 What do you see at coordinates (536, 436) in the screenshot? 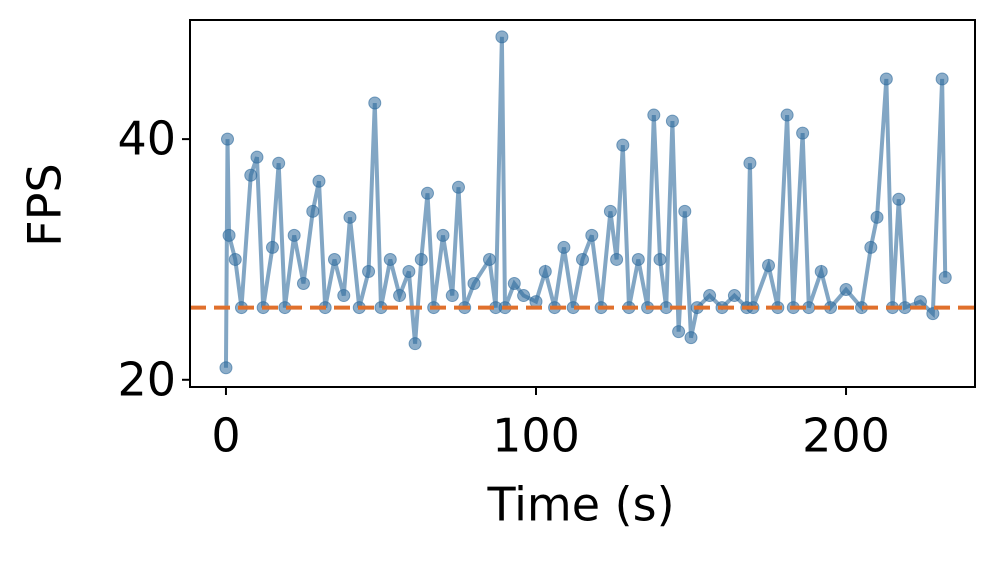
I see `x-tick-label: 100` at bounding box center [536, 436].